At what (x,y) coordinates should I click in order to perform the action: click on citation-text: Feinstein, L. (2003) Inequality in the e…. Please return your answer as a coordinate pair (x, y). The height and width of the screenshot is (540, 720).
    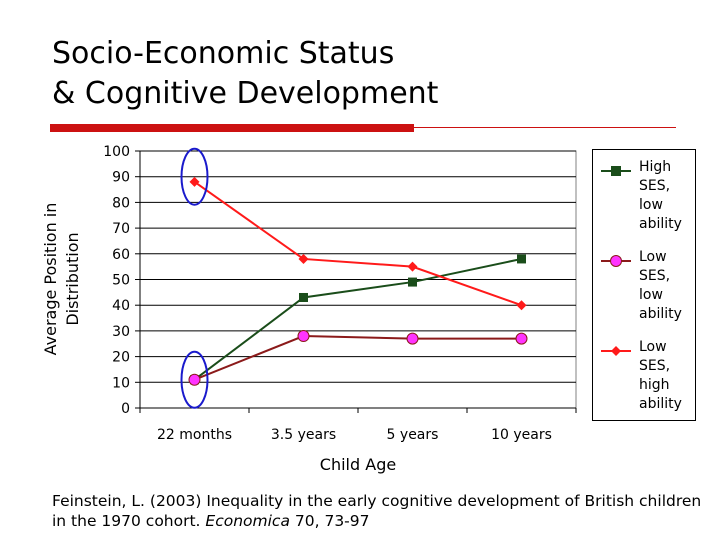
    Looking at the image, I should click on (377, 511).